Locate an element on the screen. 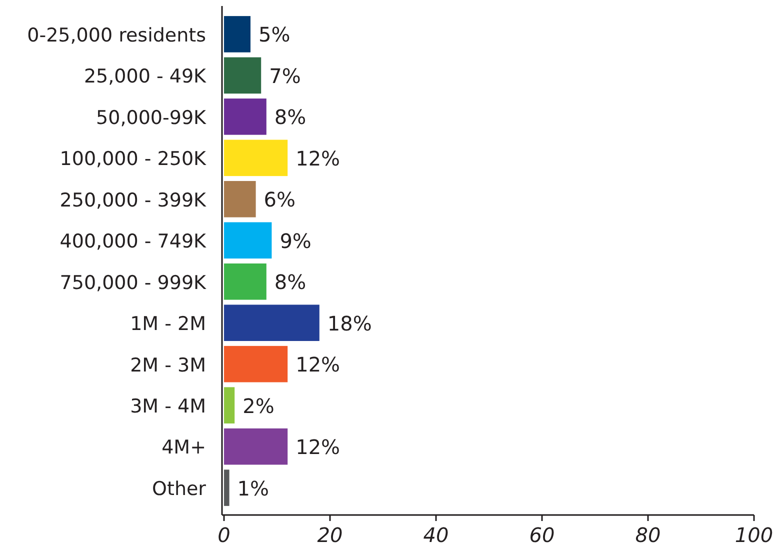  y-tick-label: 0-25,000 residents is located at coordinates (116, 35).